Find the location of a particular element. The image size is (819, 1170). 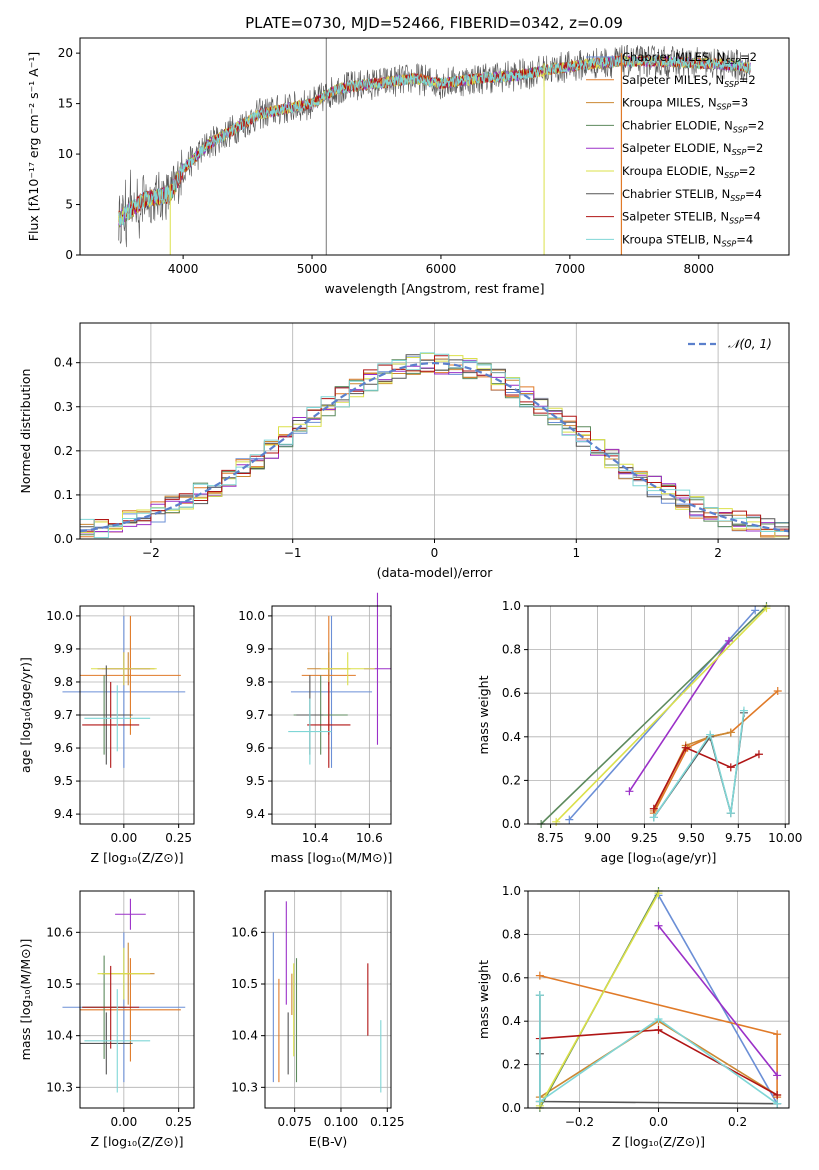

y-tick-label: 10 is located at coordinates (65, 154).